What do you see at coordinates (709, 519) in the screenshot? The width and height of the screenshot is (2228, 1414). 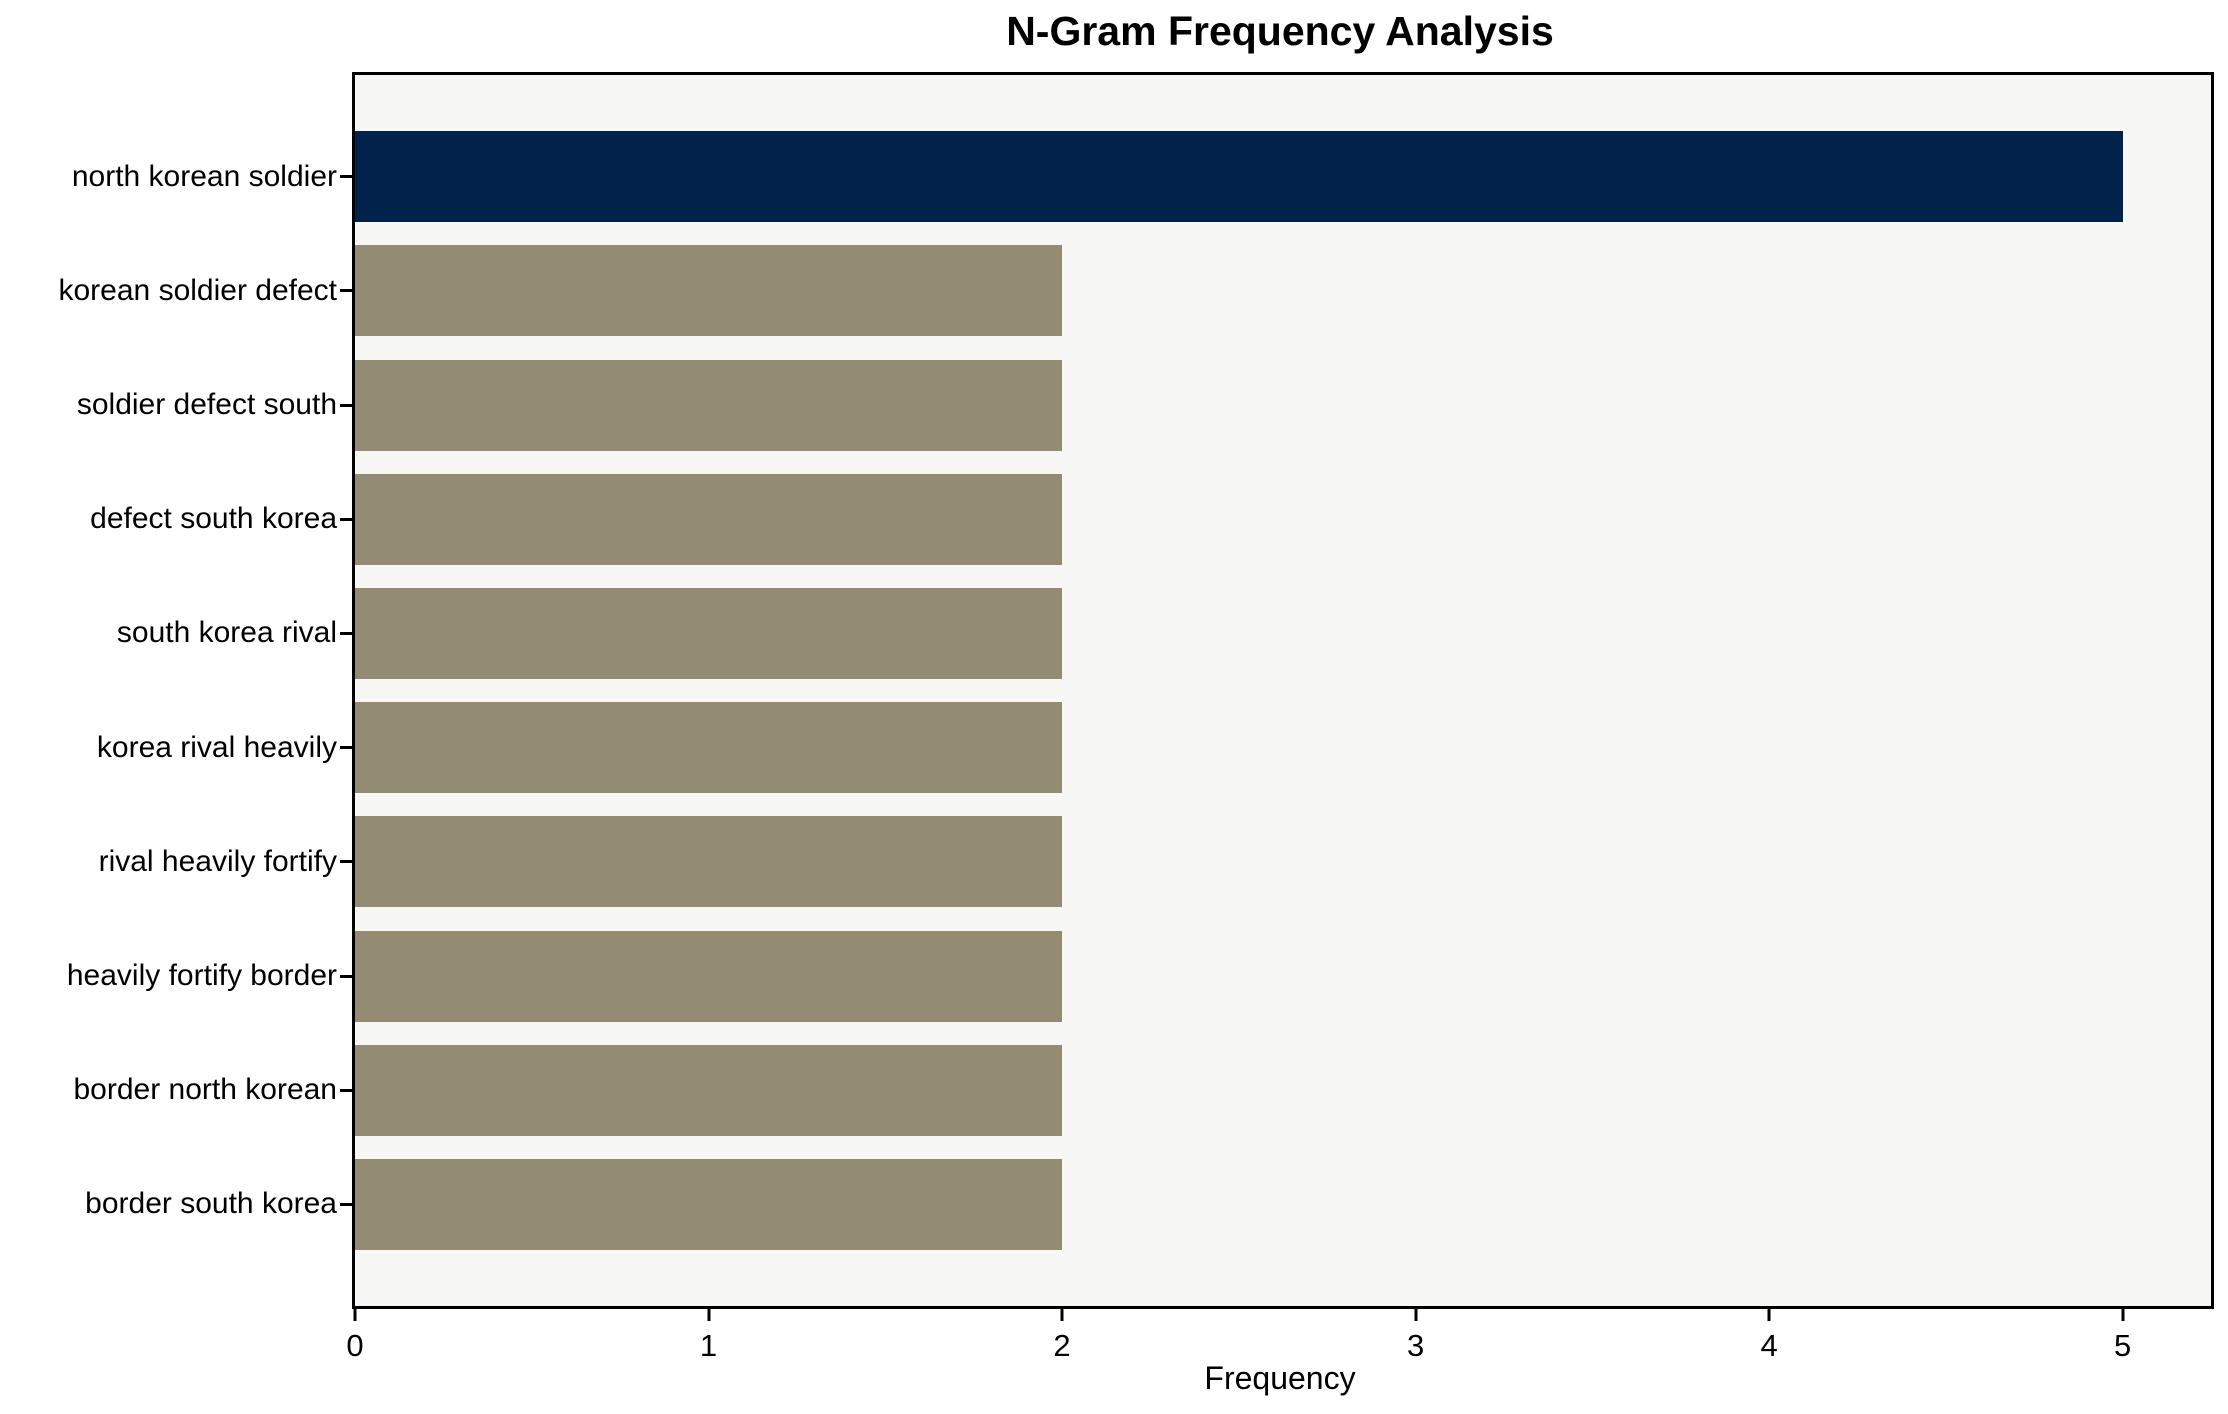 I see `bar-defect-south-korea` at bounding box center [709, 519].